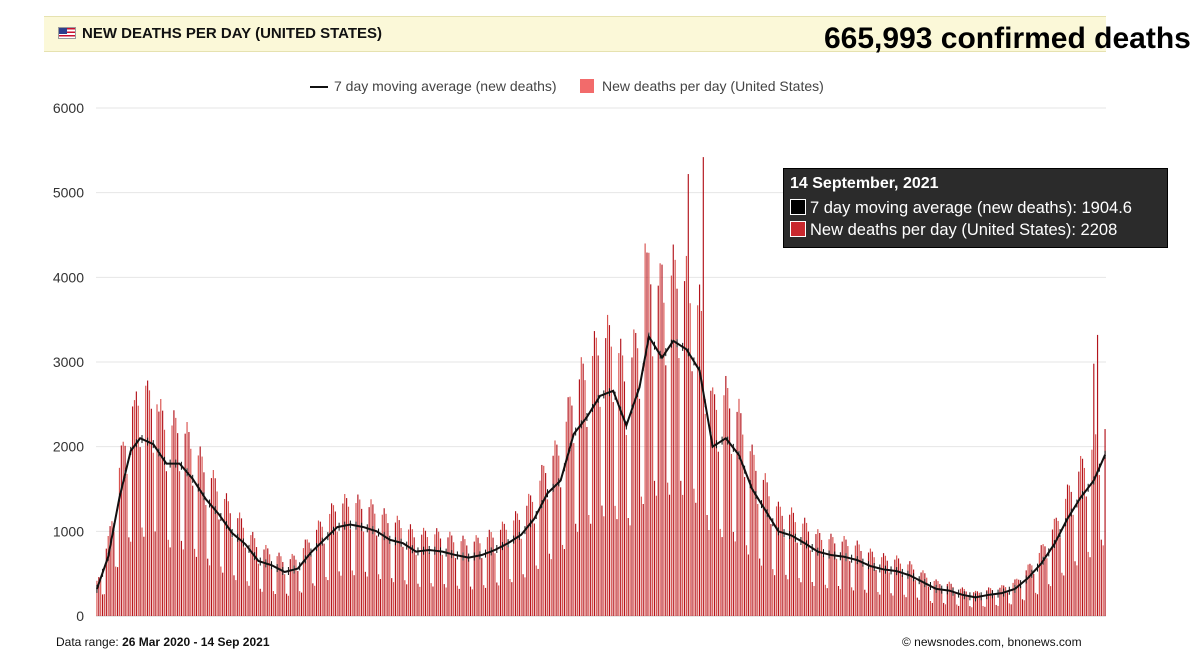  I want to click on legend-item-moving-average: 7 day moving average (new deaths), so click(433, 86).